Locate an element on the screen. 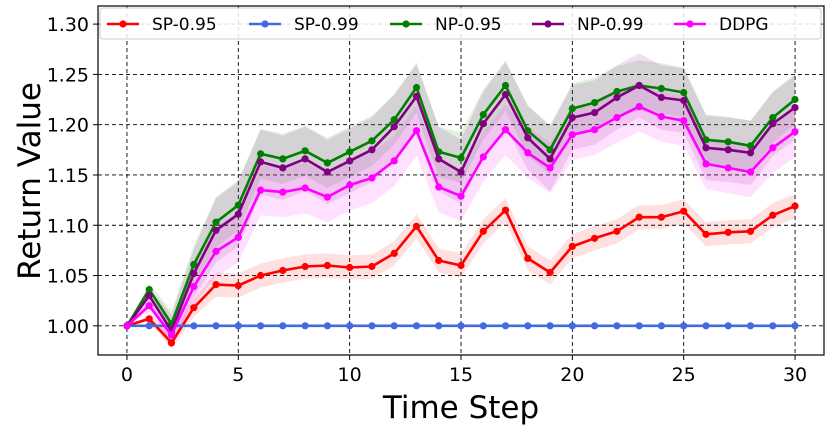  legend: SP-0.95 SP-0.99 NP-0.95 NP-0.99 DDPG is located at coordinates (460, 23).